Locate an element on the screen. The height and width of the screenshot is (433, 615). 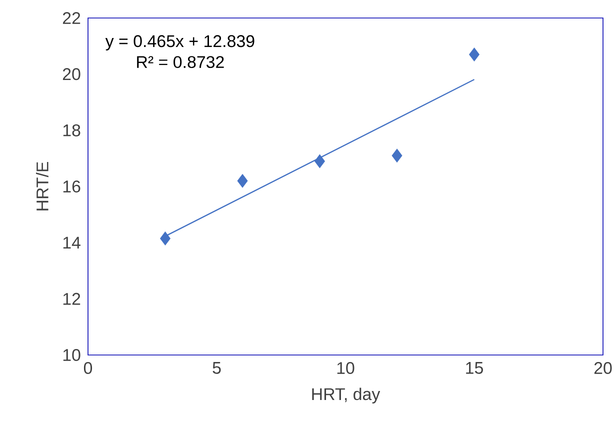
x-axis-title: HRT, day is located at coordinates (346, 396).